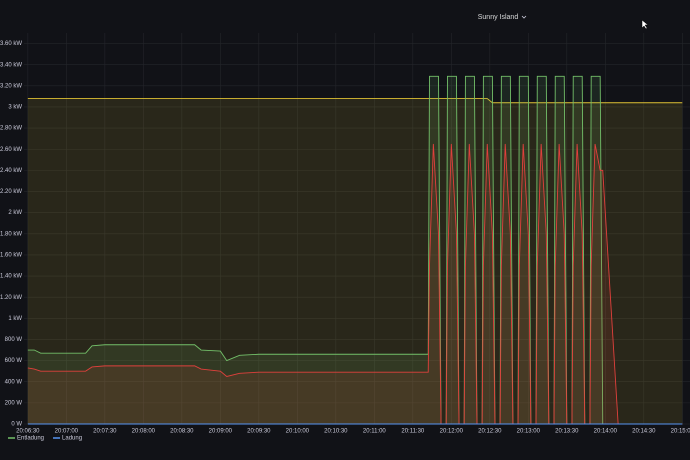 Image resolution: width=690 pixels, height=460 pixels. I want to click on panel-title: Sunny Island, so click(498, 17).